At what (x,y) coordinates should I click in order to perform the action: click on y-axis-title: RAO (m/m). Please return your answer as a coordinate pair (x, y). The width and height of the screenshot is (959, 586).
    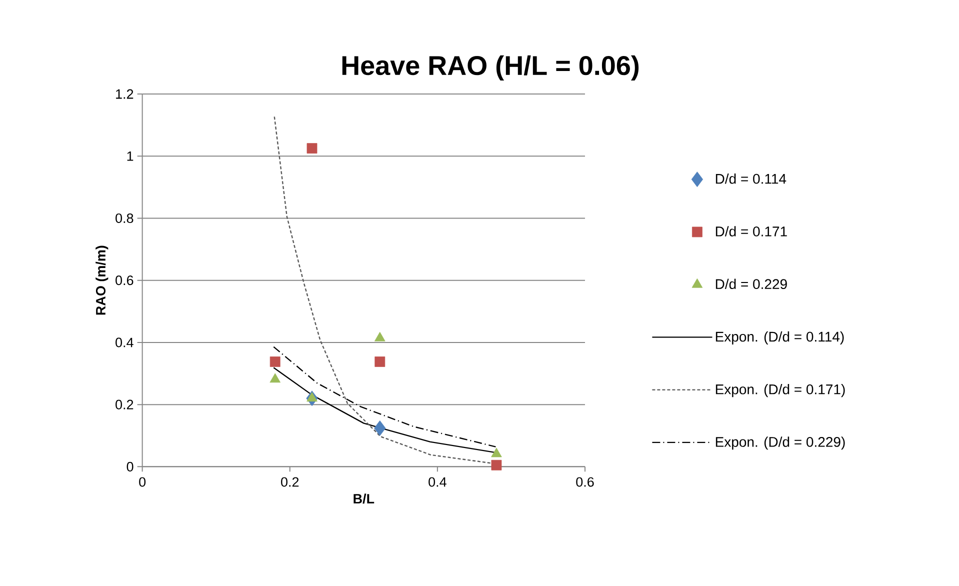
    Looking at the image, I should click on (102, 280).